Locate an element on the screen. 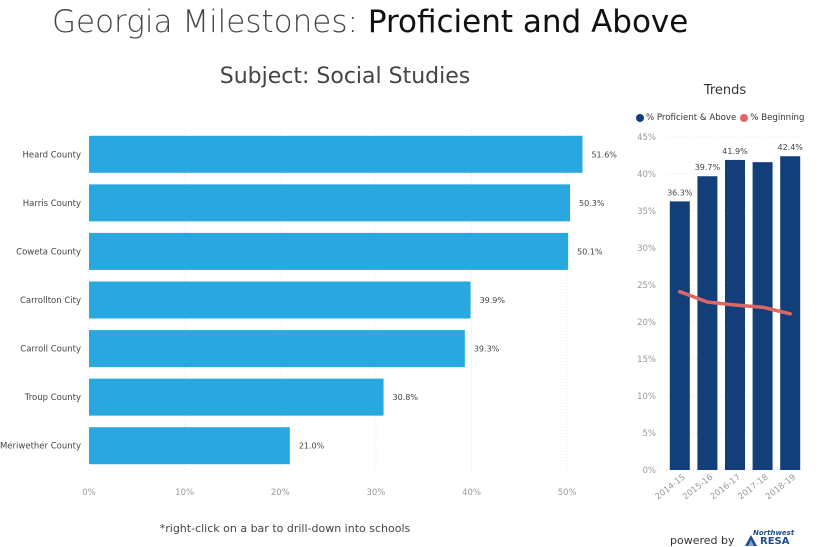 The image size is (832, 547). bar-troup-county is located at coordinates (236, 397).